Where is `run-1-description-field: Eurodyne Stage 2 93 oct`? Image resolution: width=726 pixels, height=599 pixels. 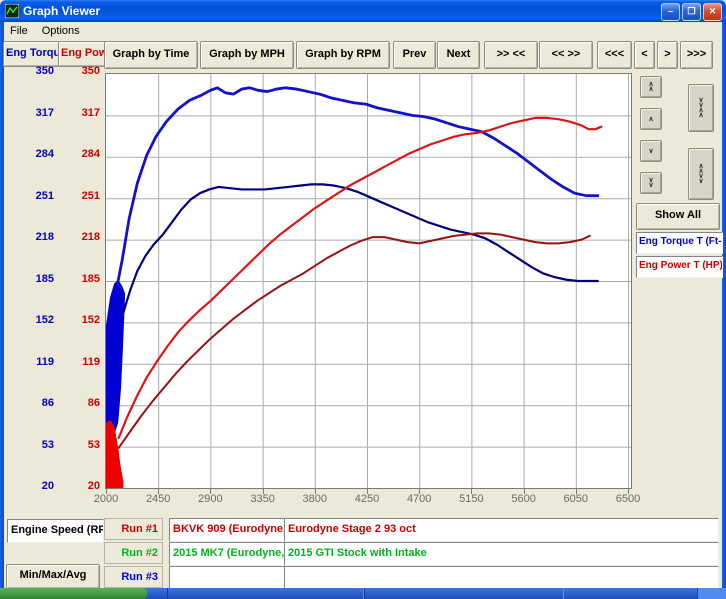
run-1-description-field: Eurodyne Stage 2 93 oct is located at coordinates (501, 530).